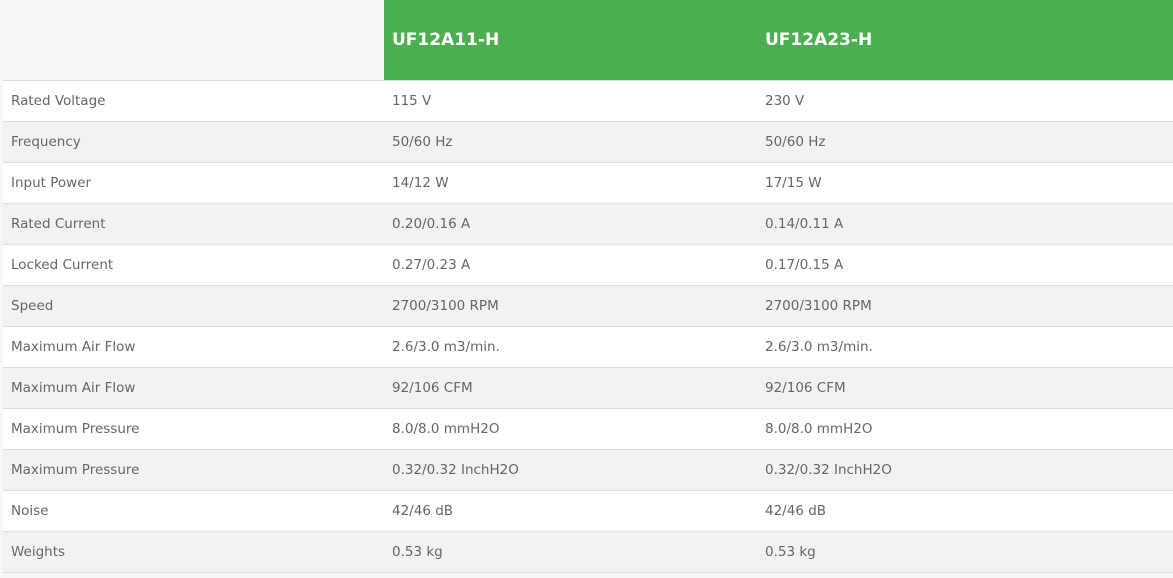  I want to click on spec-value-model-1: 0.27/0.23 A, so click(431, 265).